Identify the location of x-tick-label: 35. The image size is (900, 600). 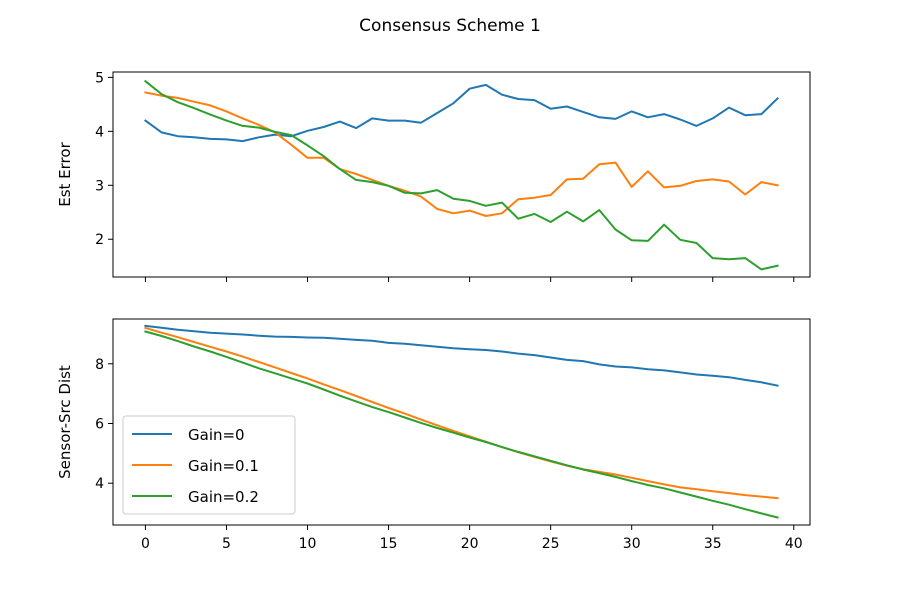
(713, 544).